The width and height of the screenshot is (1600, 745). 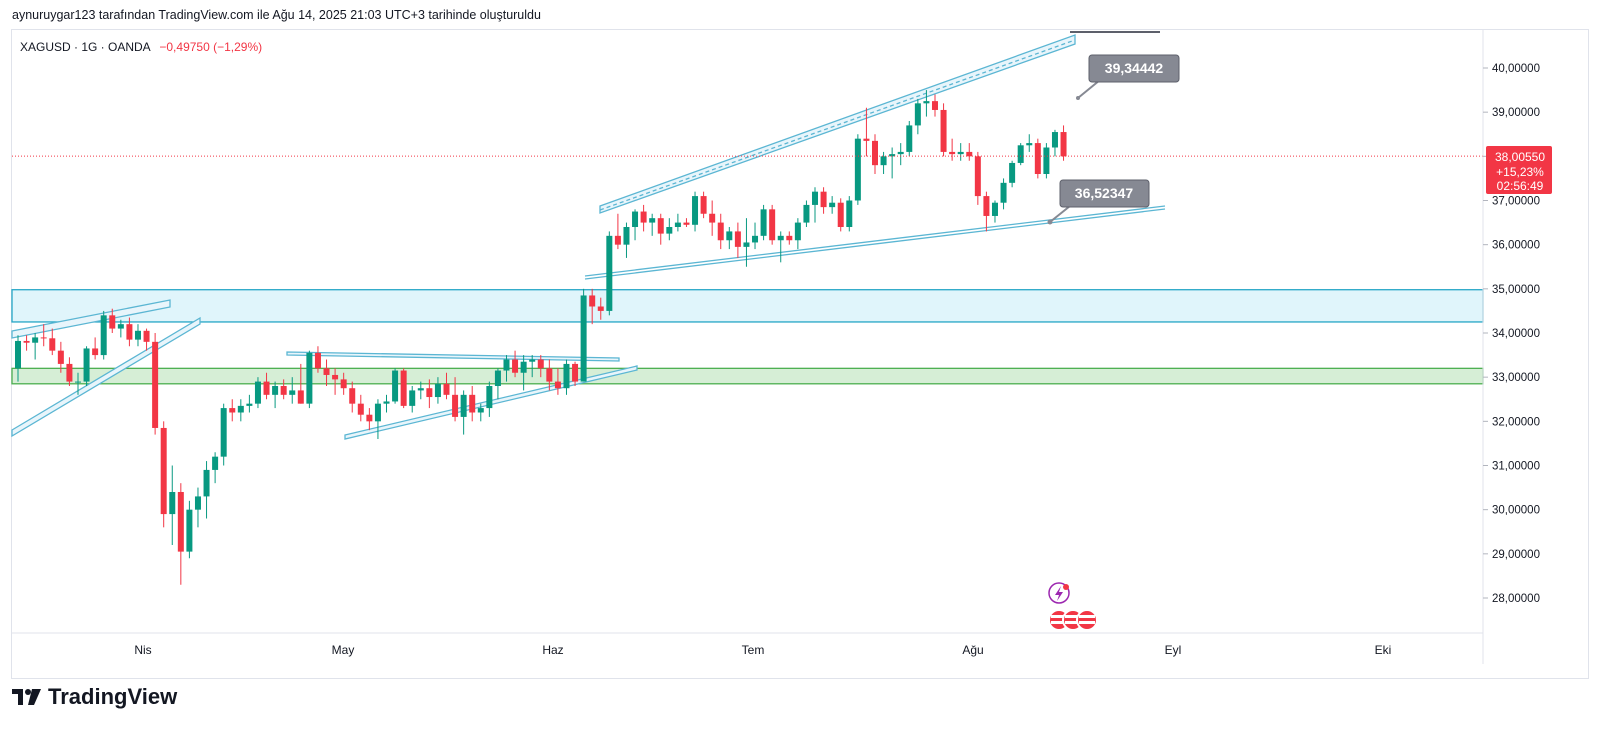 What do you see at coordinates (747, 376) in the screenshot?
I see `support-zone` at bounding box center [747, 376].